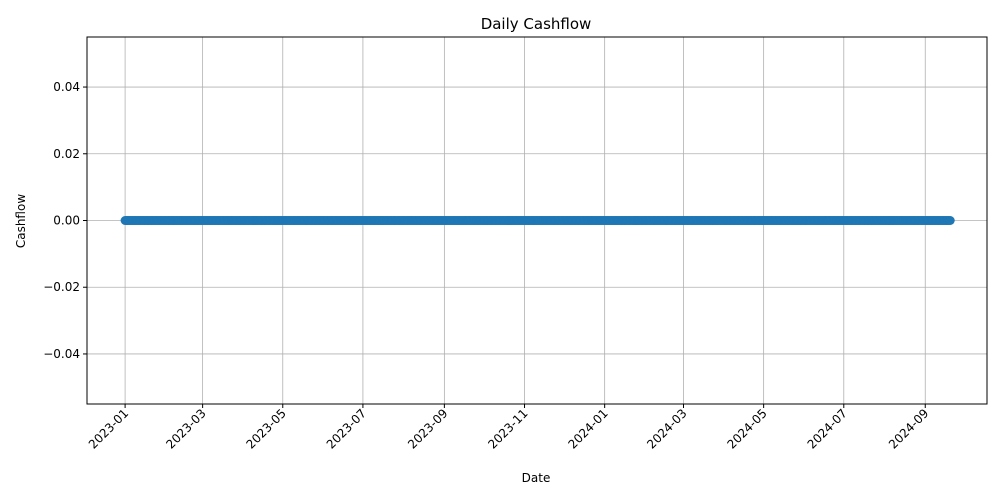 This screenshot has width=1000, height=500. I want to click on x-tick-label: 2023-07, so click(346, 428).